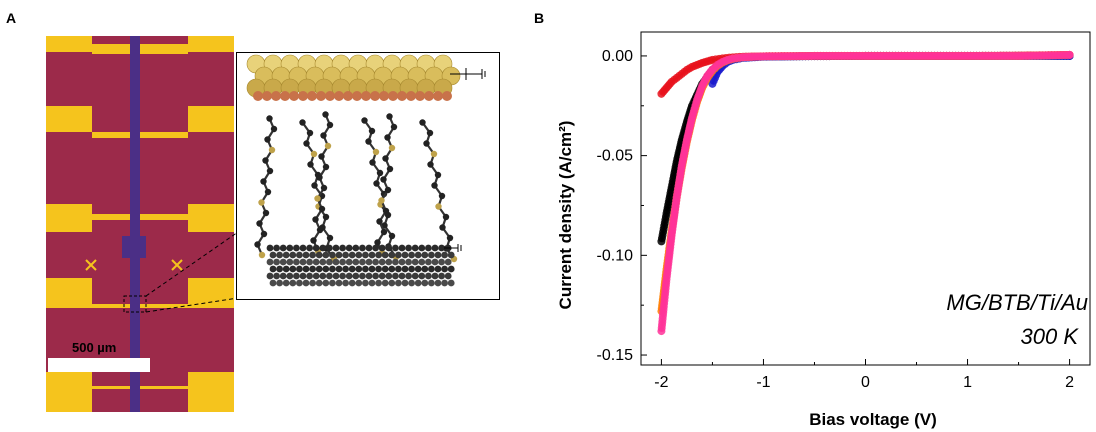 Image resolution: width=1096 pixels, height=432 pixels. What do you see at coordinates (1017, 302) in the screenshot?
I see `annotation-sample: MG/BTB/Ti/Au` at bounding box center [1017, 302].